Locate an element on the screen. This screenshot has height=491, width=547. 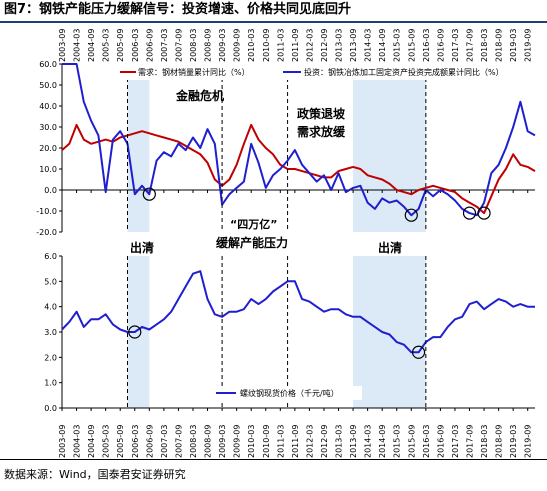
top-x-tick-5: 2006-03 is located at coordinates (135, 45).